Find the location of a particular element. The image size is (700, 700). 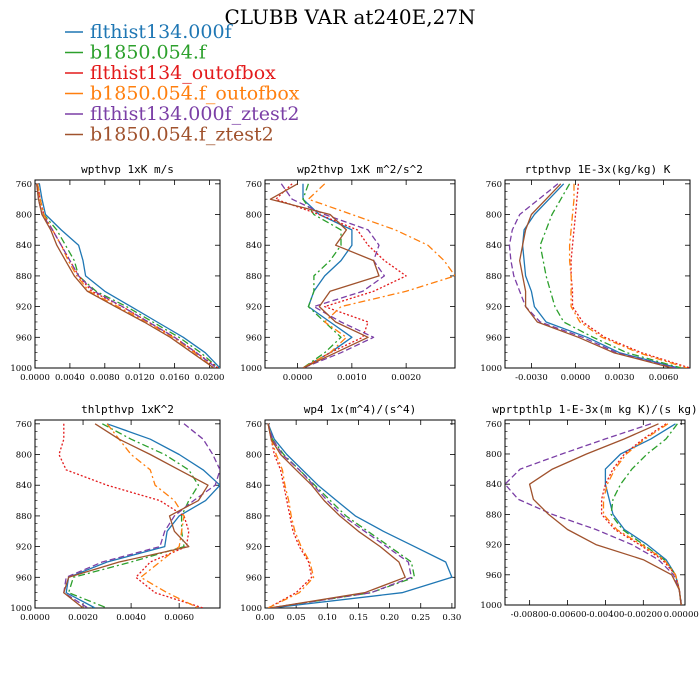

x-tick-label: 0.0200 is located at coordinates (210, 378).